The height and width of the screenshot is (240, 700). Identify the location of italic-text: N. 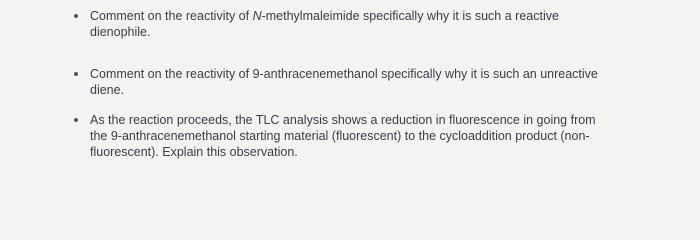
(257, 16).